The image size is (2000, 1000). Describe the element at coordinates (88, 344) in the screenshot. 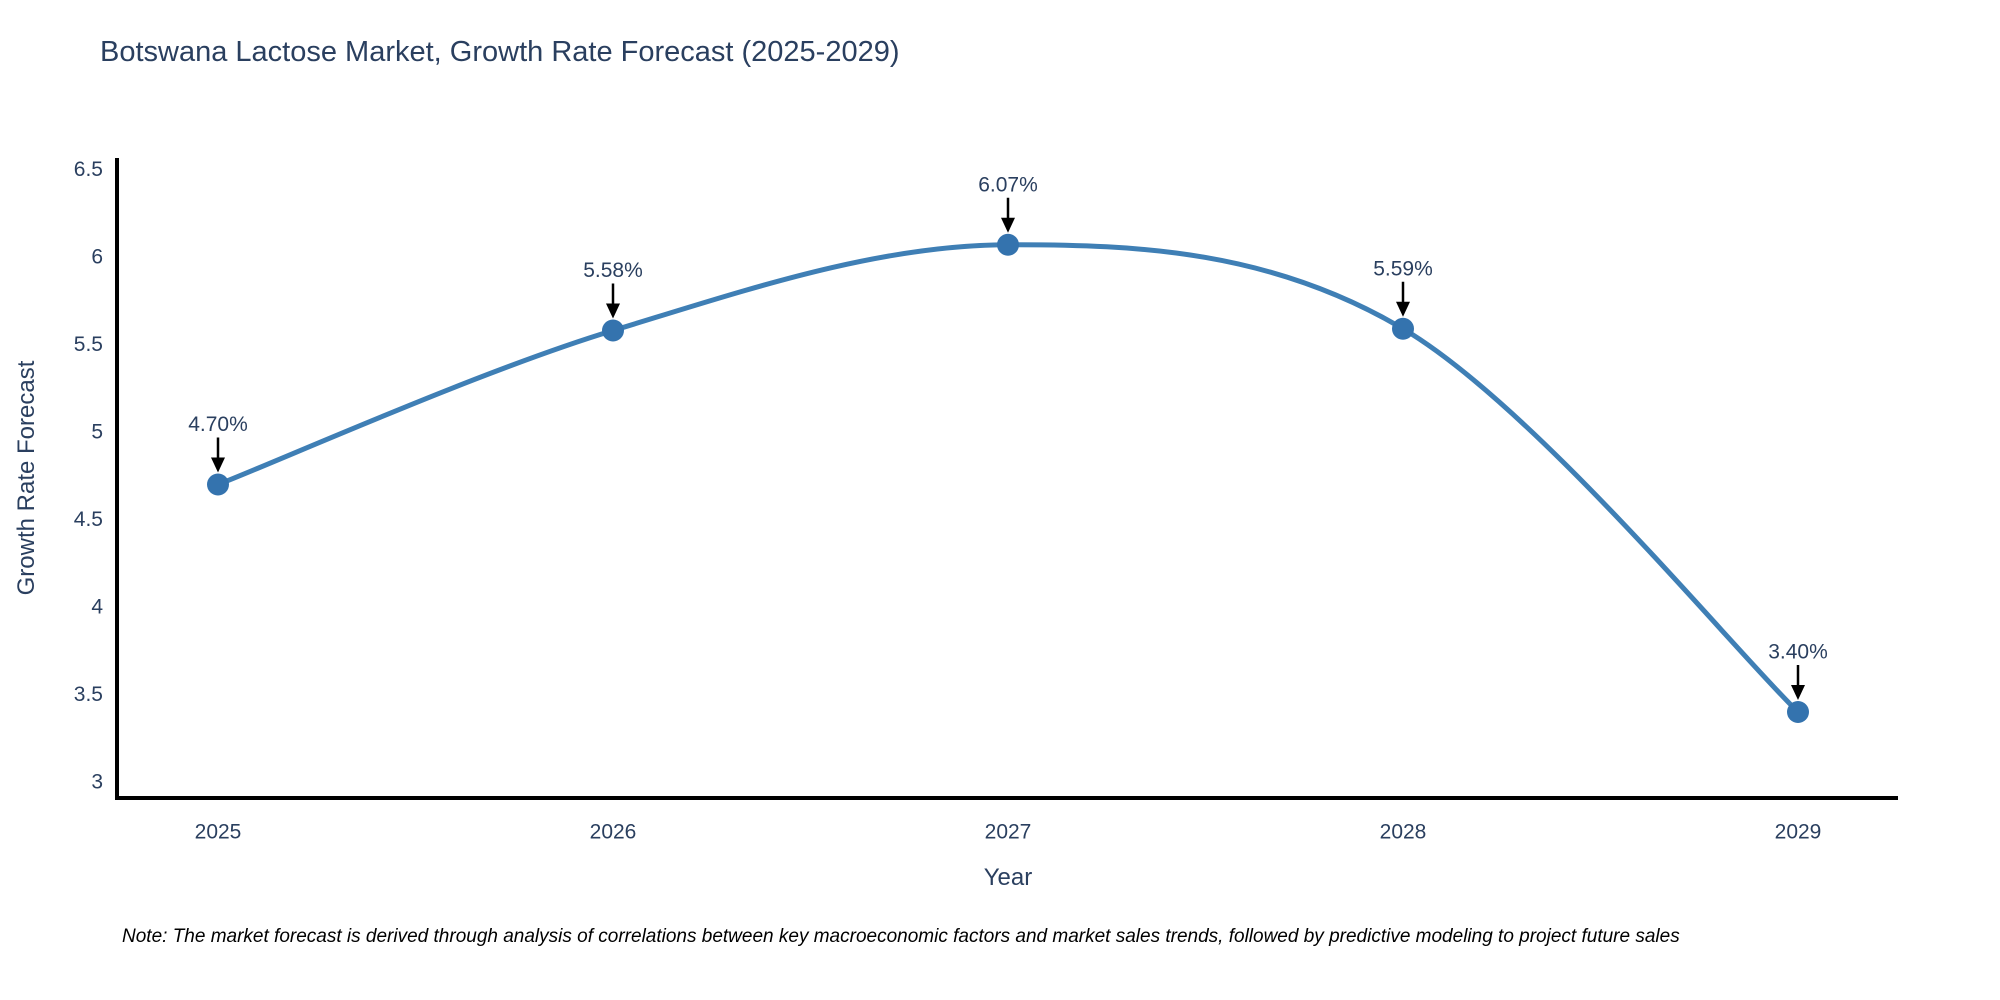

I see `y-tick-label: 5.5` at that location.